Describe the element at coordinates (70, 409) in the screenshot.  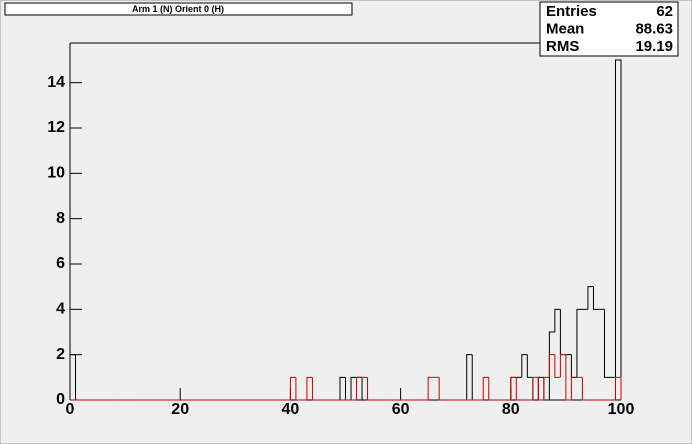
I see `x-tick-label: 0` at that location.